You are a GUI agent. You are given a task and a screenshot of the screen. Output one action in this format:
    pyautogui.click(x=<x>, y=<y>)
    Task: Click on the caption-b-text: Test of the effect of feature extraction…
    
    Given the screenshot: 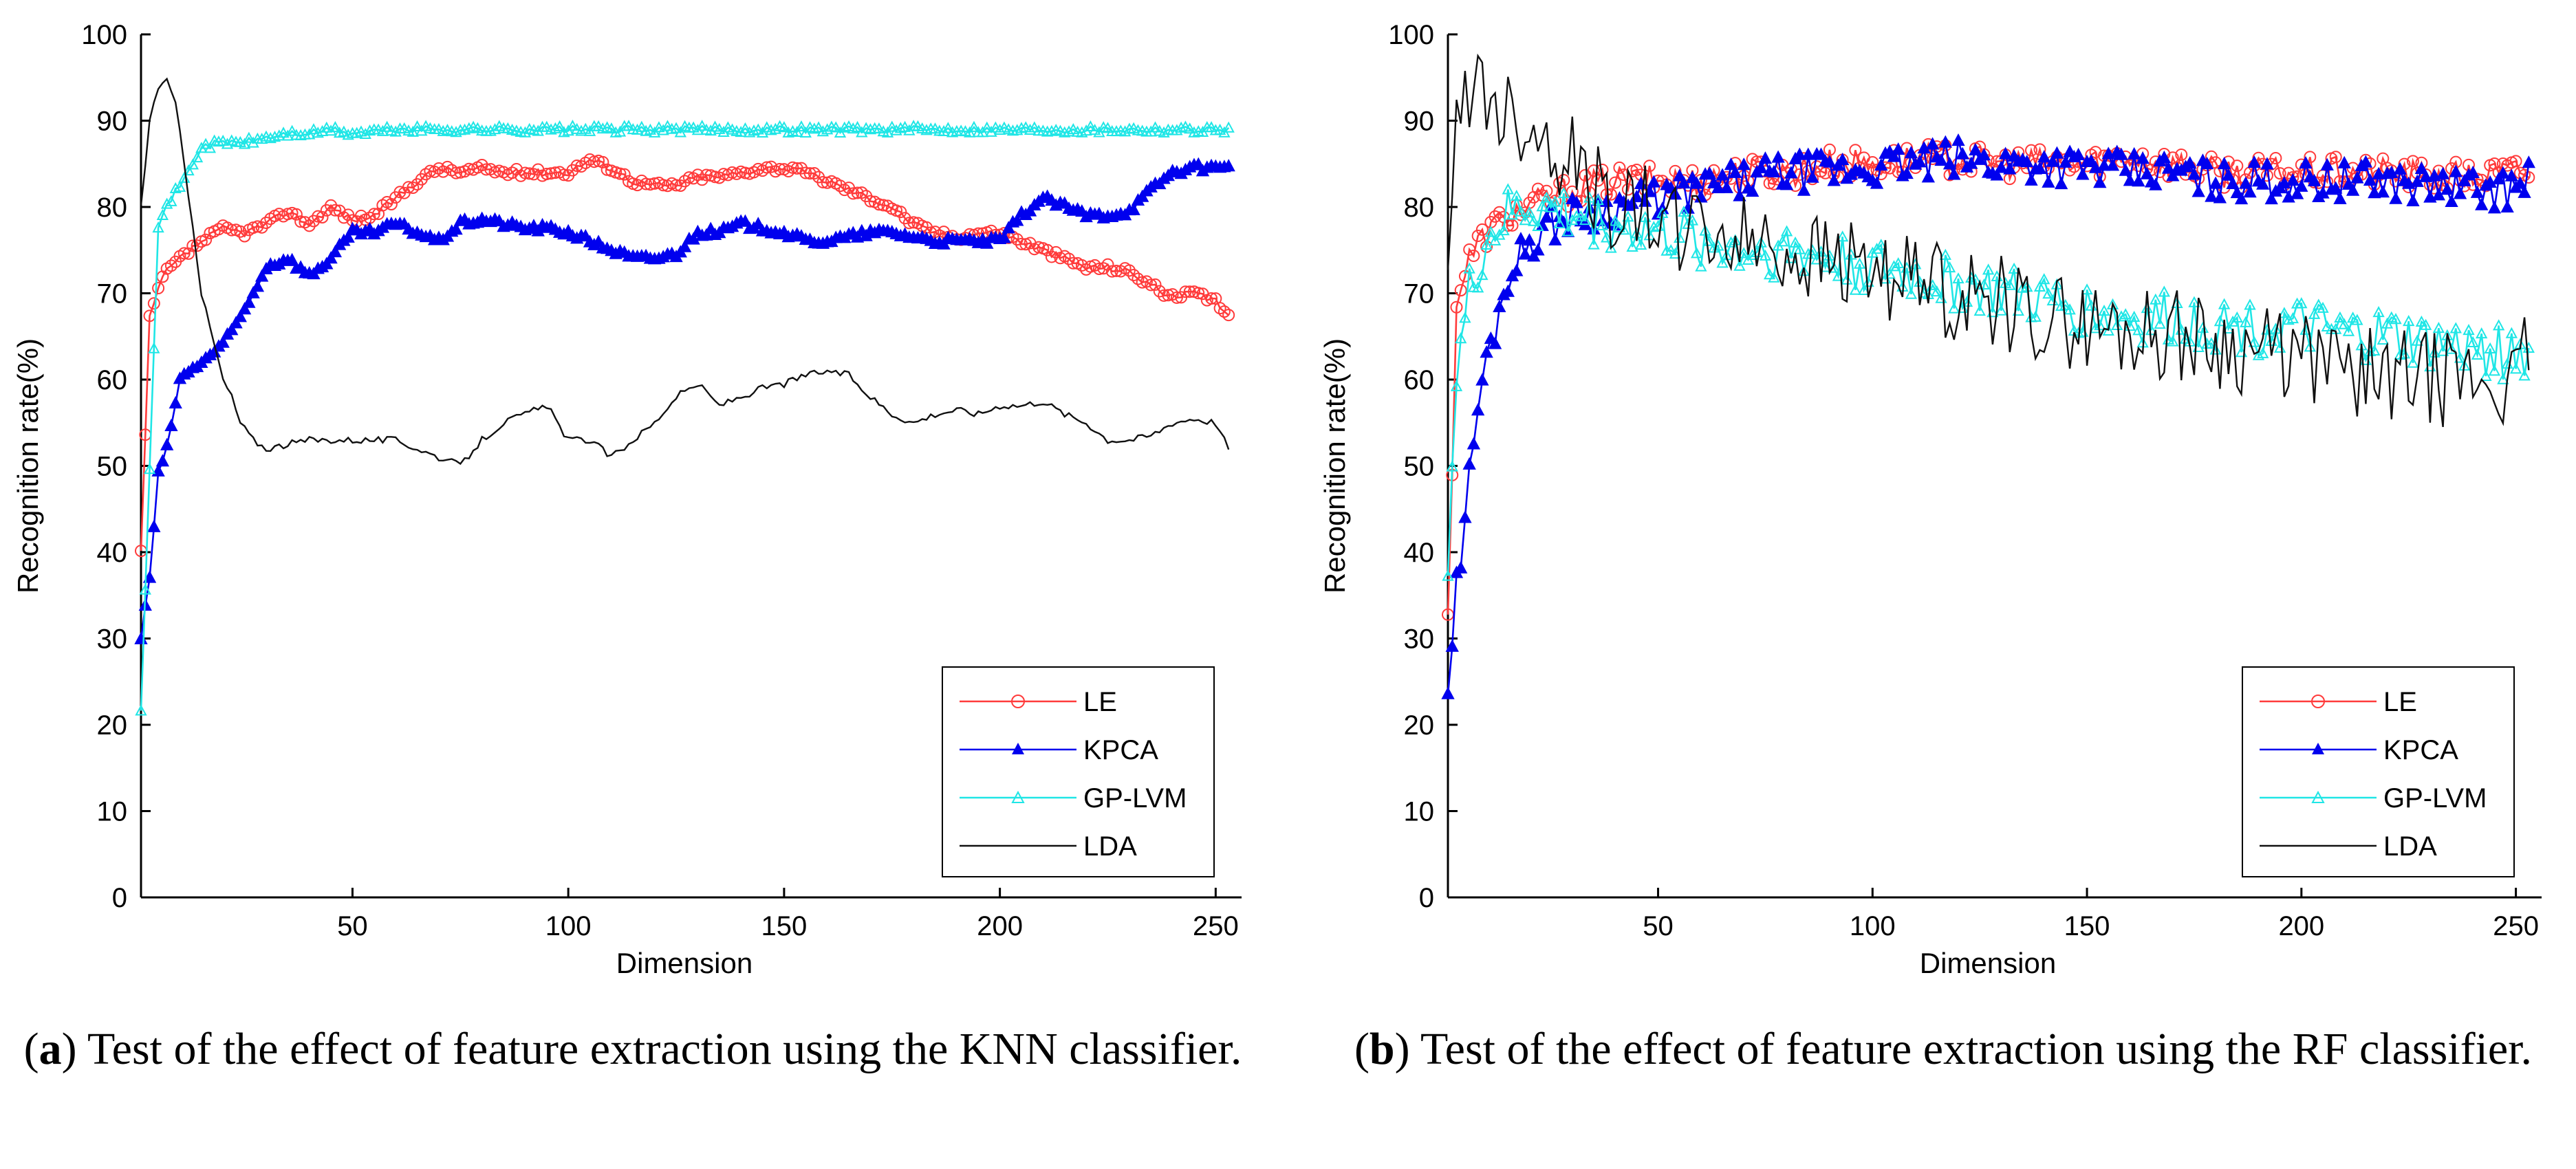 What is the action you would take?
    pyautogui.click(x=1977, y=1049)
    